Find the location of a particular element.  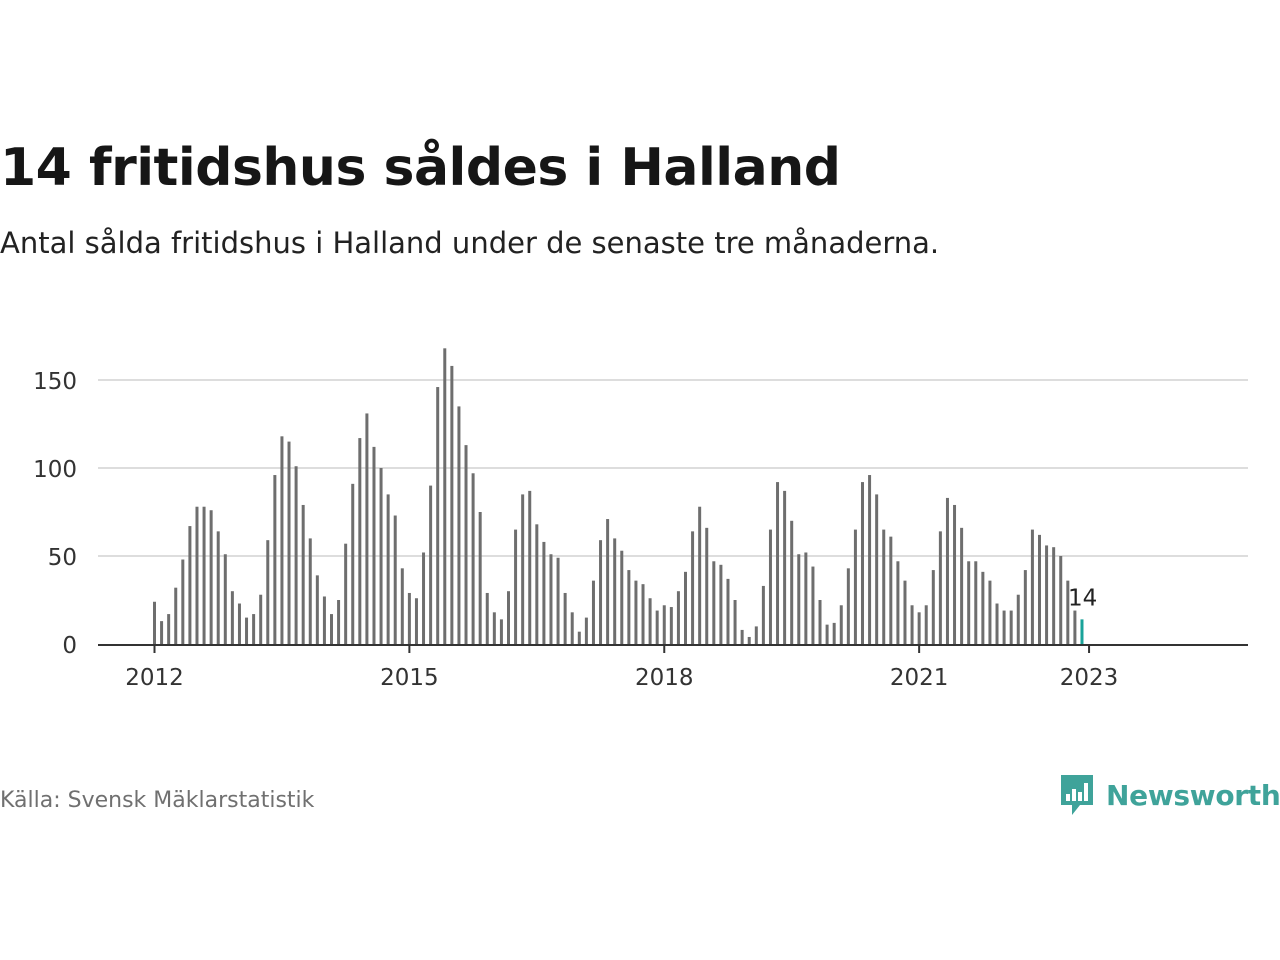

x-tick-label: 2023 is located at coordinates (1089, 678).